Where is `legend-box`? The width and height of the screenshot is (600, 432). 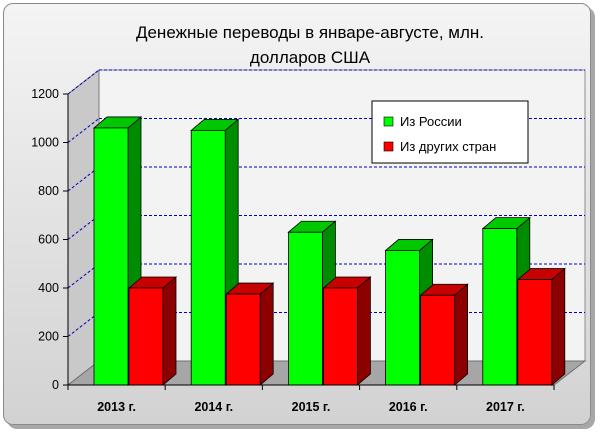
legend-box is located at coordinates (450, 132).